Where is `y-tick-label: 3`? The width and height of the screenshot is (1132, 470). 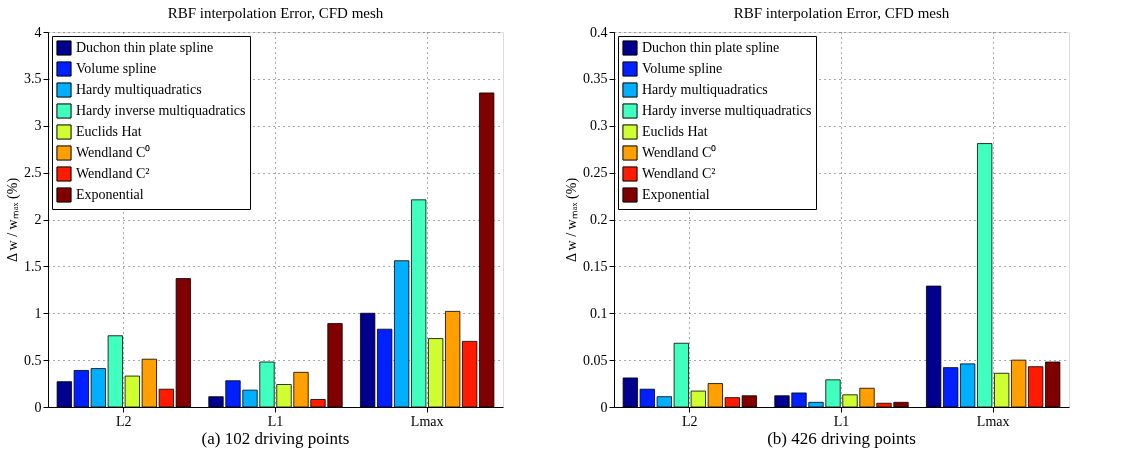
y-tick-label: 3 is located at coordinates (38, 126).